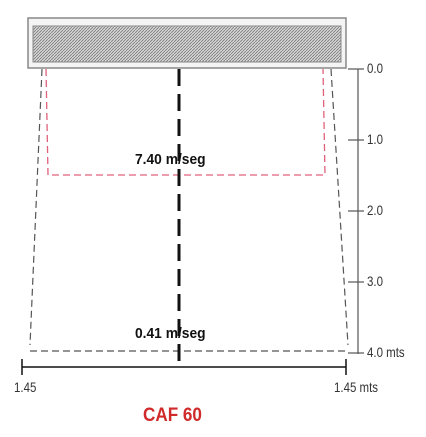  What do you see at coordinates (375, 281) in the screenshot?
I see `depth-tick-label: 3.0` at bounding box center [375, 281].